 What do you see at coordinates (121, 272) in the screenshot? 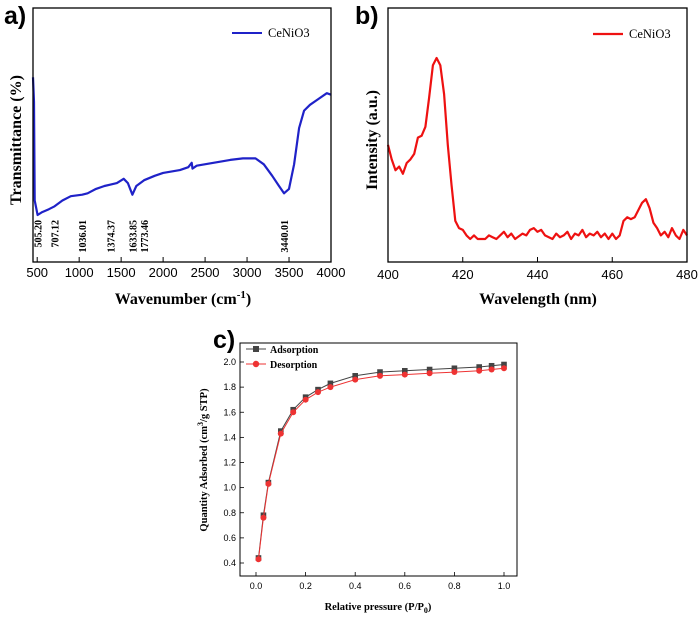
I see `x-tick-label: 1500` at bounding box center [121, 272].